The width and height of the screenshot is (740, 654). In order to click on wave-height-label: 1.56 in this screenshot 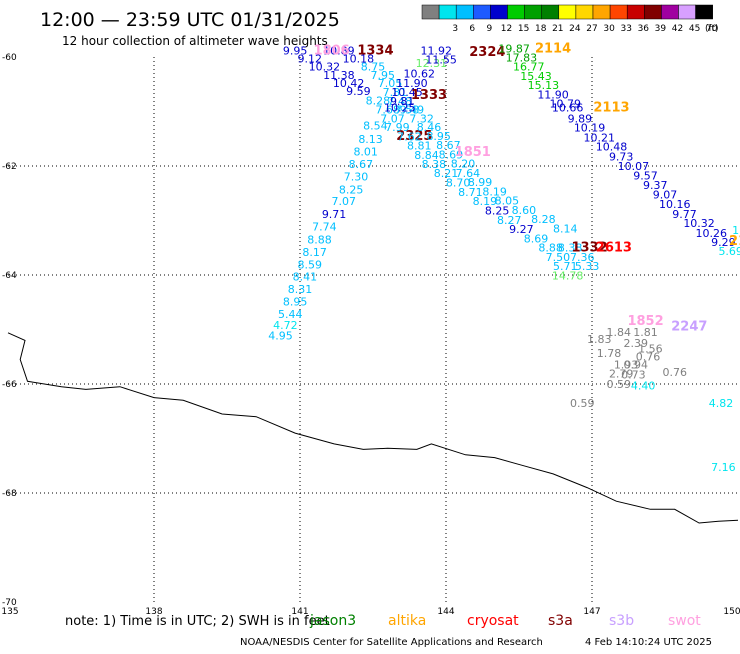, I will do `click(650, 348)`.